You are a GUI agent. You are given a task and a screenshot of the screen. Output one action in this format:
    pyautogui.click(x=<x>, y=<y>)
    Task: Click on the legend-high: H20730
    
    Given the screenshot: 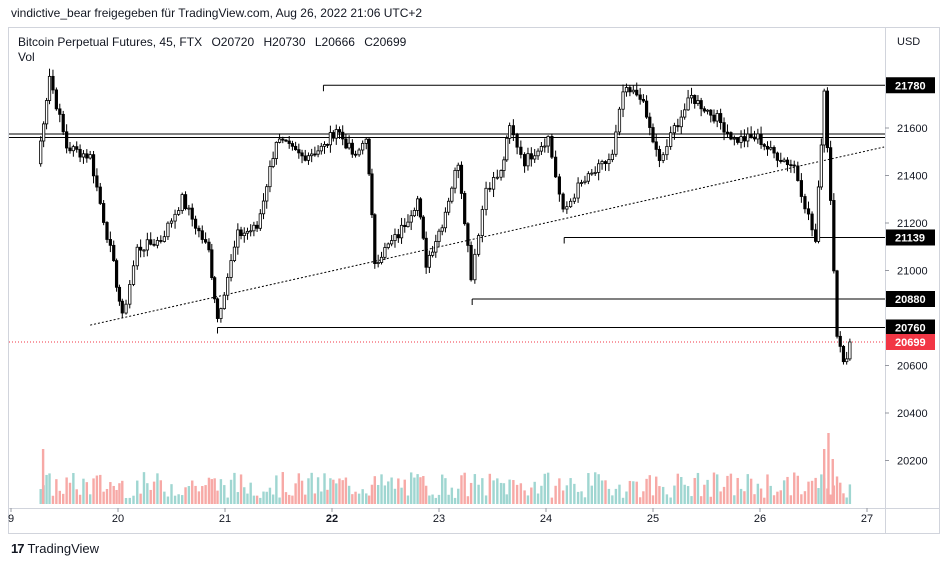 What is the action you would take?
    pyautogui.click(x=284, y=42)
    